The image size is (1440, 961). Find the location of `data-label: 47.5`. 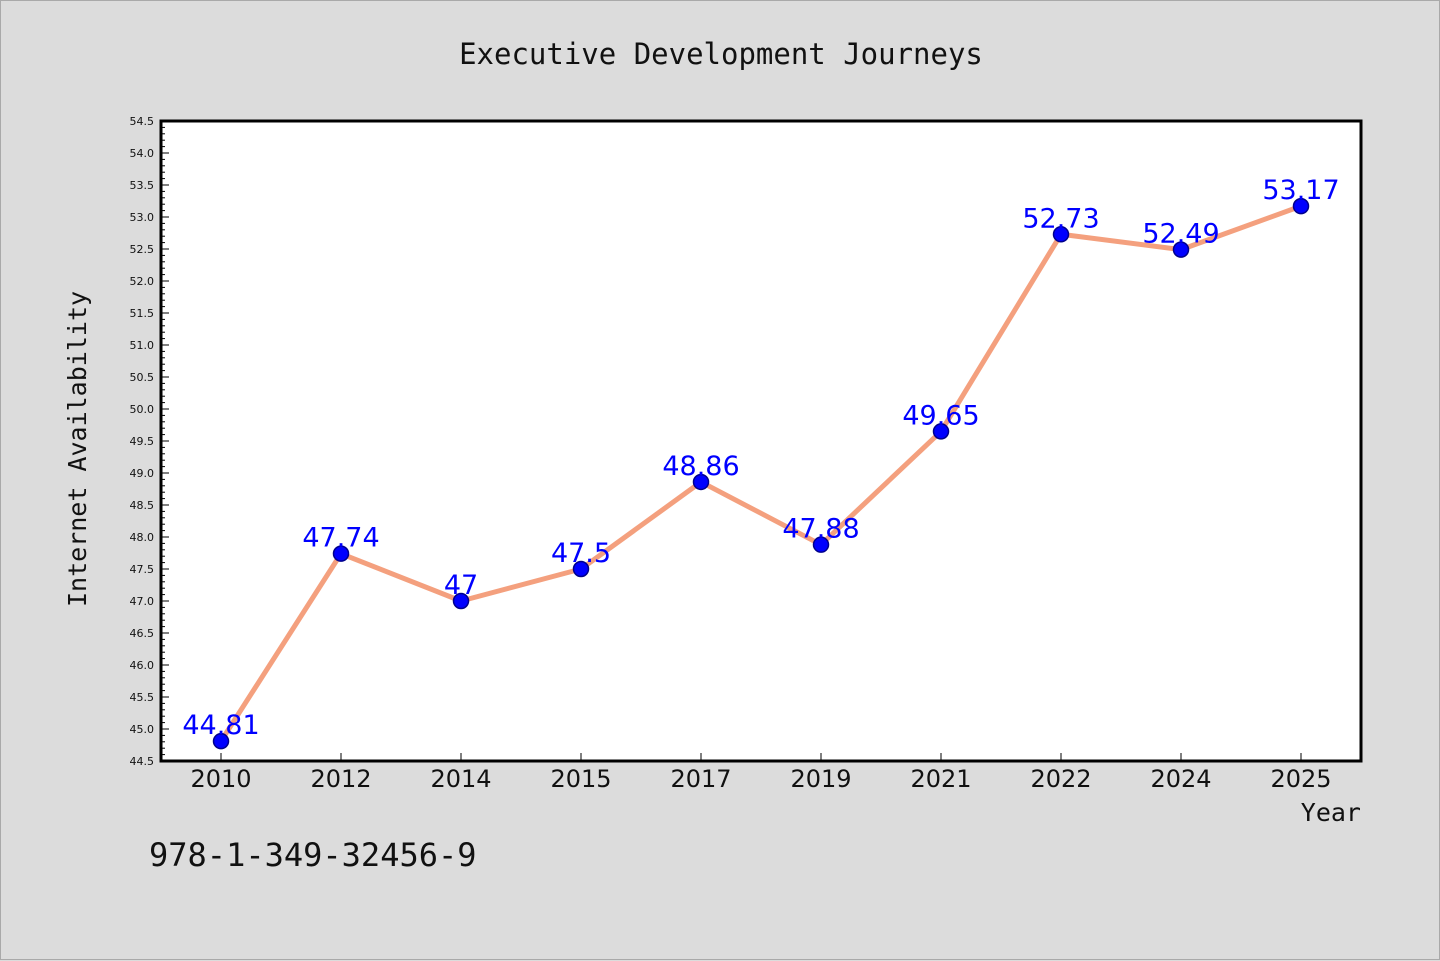

data-label: 47.5 is located at coordinates (581, 553).